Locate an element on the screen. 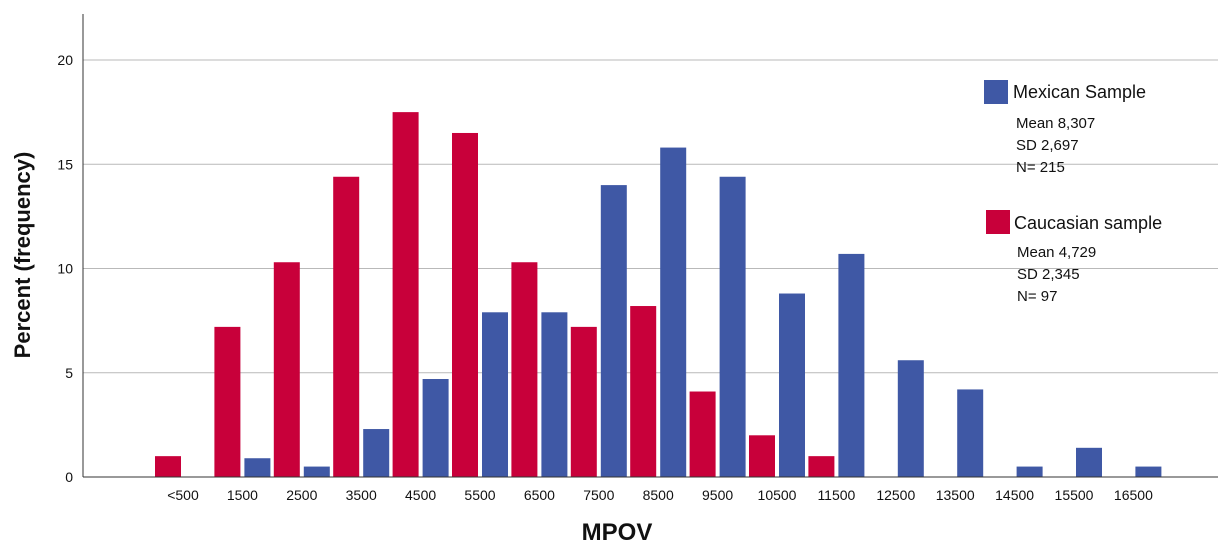 This screenshot has width=1225, height=545. y-tick-label: 15 is located at coordinates (65, 164).